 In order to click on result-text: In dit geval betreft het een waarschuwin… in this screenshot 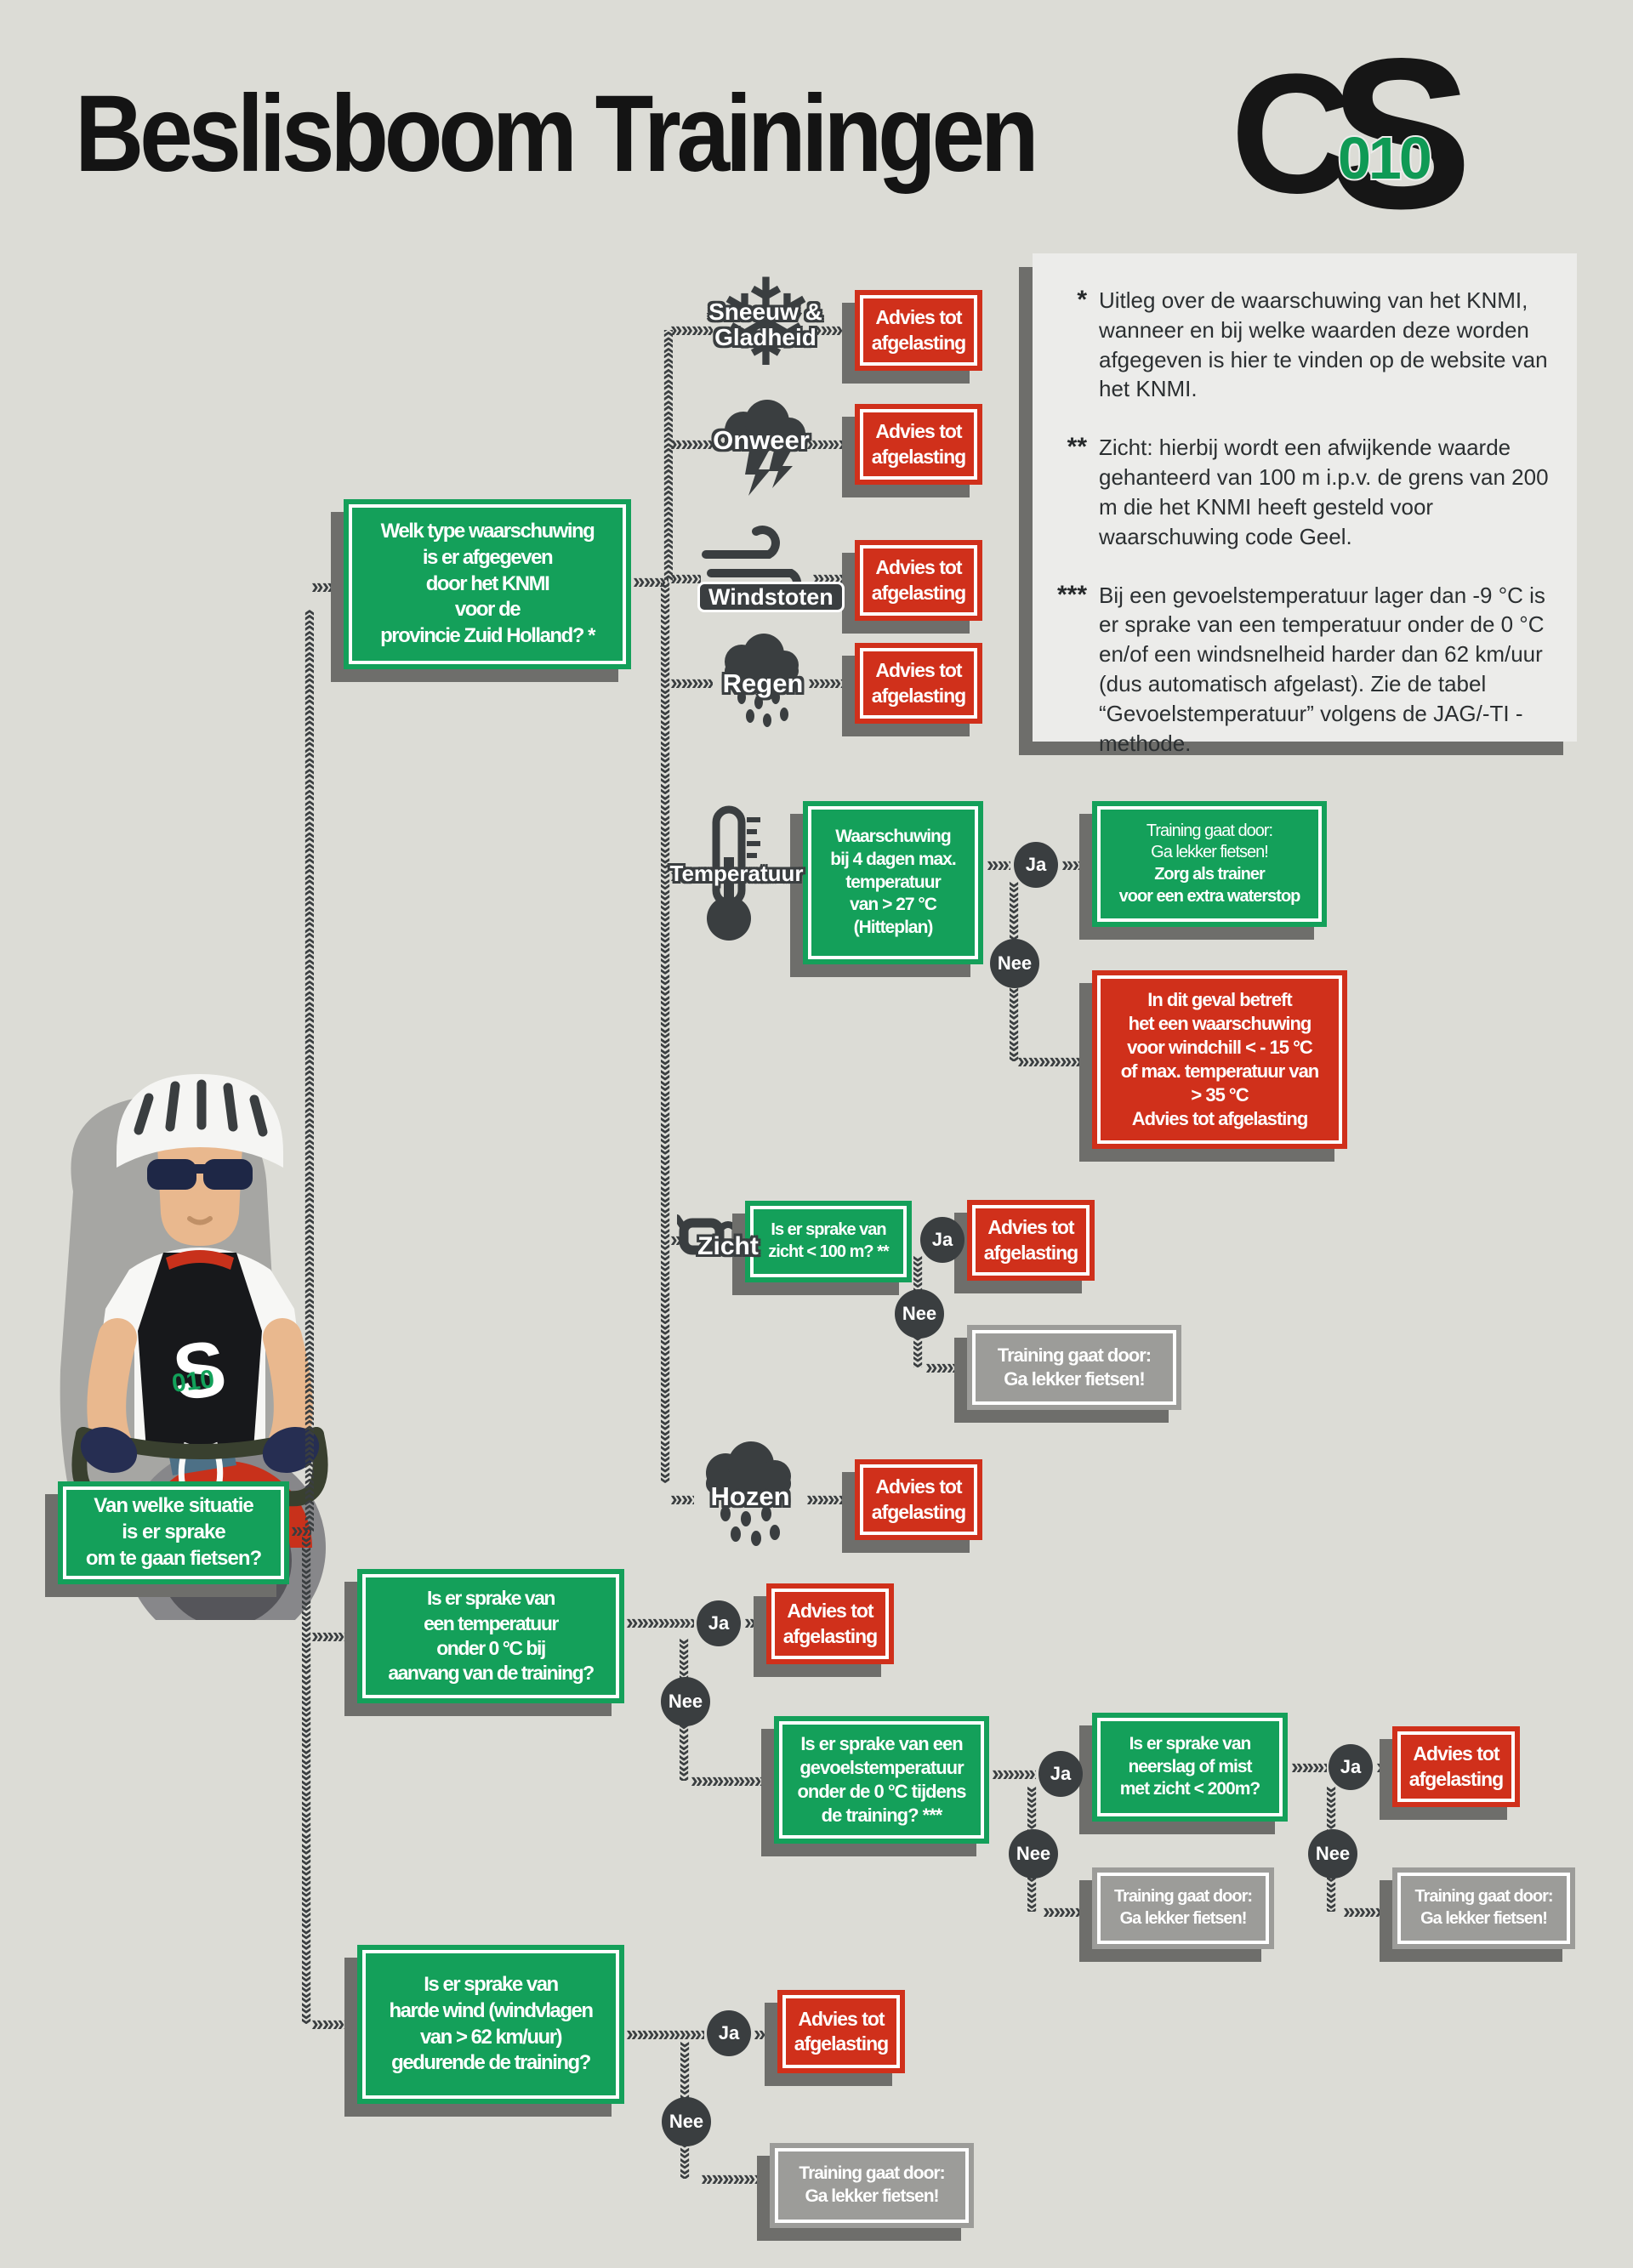, I will do `click(1220, 1059)`.